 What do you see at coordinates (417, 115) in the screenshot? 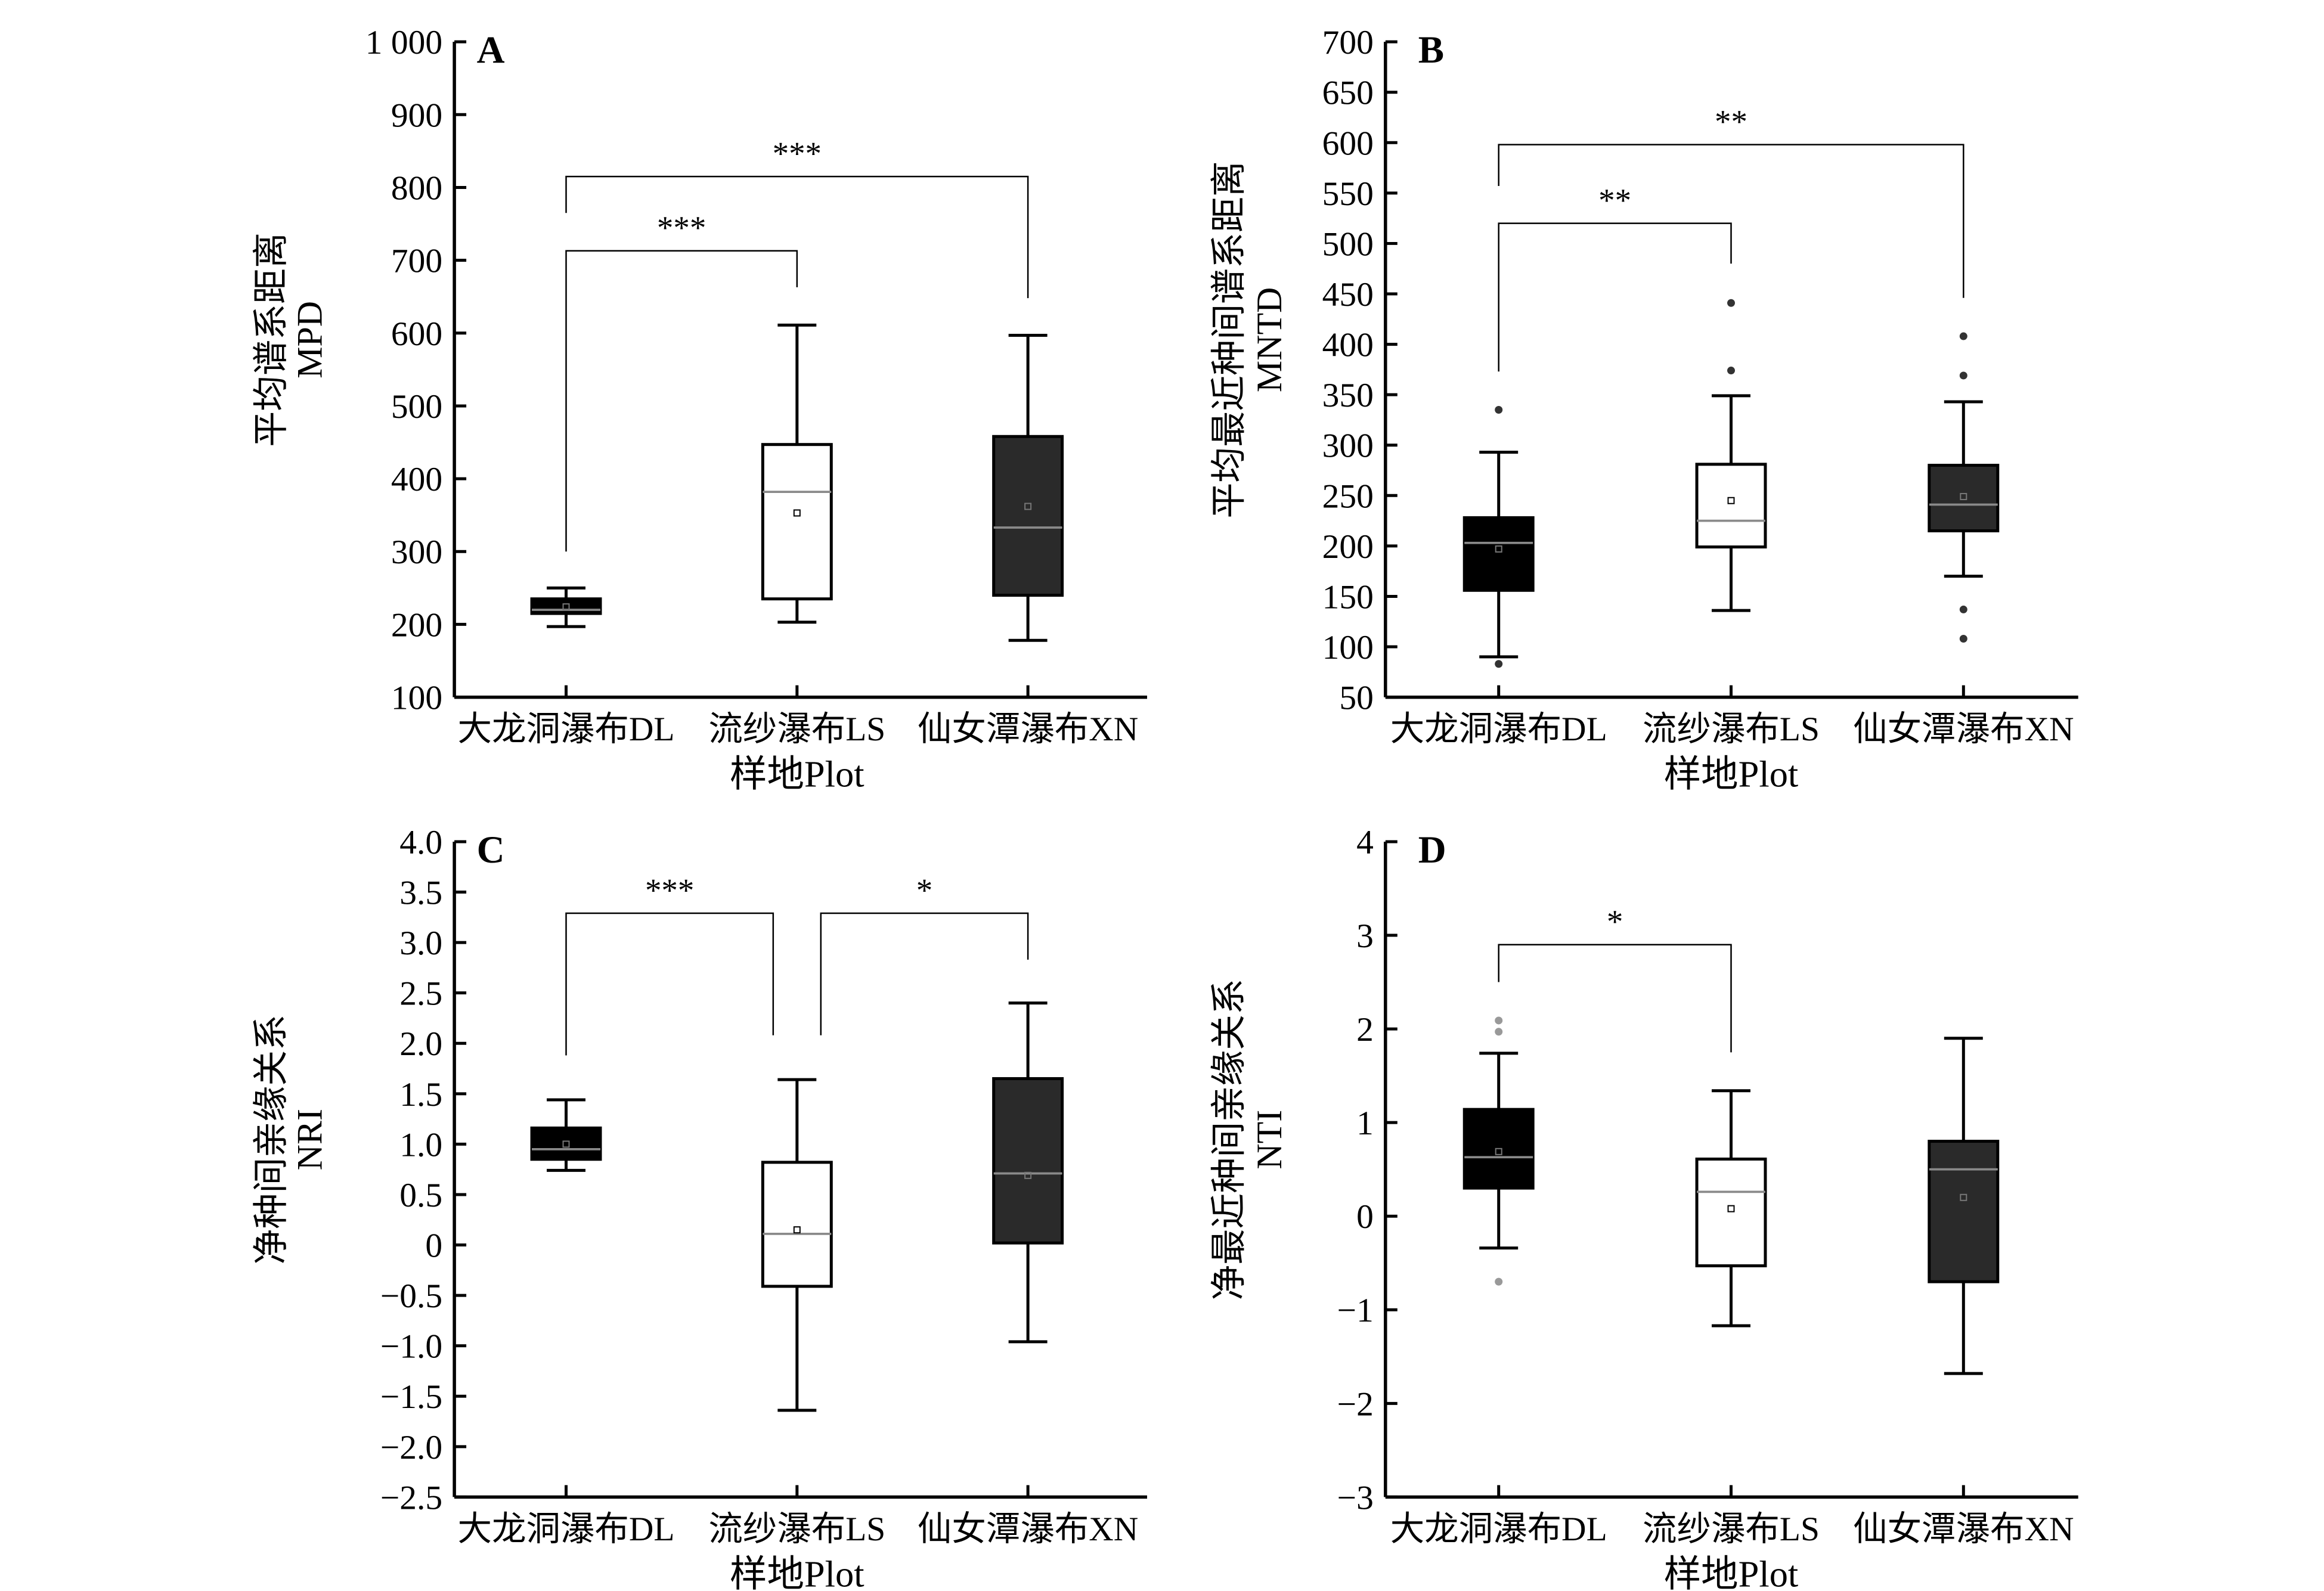
I see `y-tick-label: 900` at bounding box center [417, 115].